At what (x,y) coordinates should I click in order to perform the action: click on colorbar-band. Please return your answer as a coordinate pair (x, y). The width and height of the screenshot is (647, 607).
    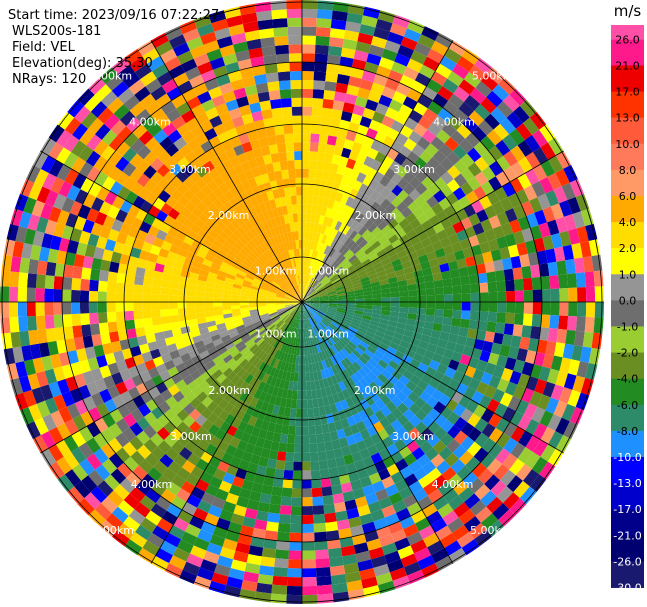
    Looking at the image, I should click on (627, 261).